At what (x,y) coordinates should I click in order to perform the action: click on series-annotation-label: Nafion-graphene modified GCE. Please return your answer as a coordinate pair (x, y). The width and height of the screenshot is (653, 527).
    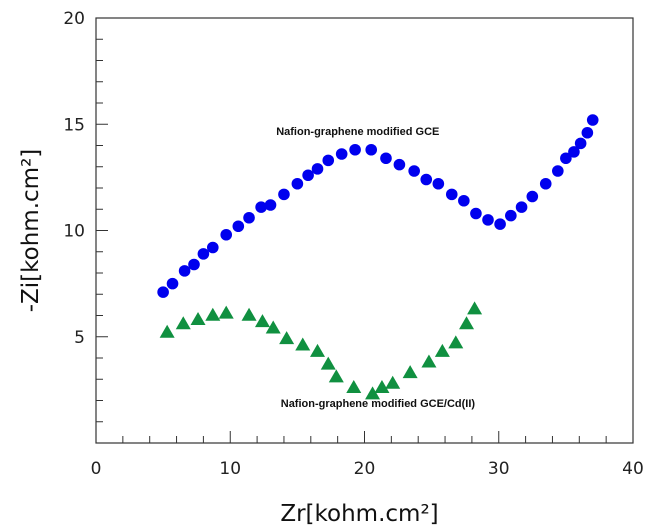
    Looking at the image, I should click on (357, 132).